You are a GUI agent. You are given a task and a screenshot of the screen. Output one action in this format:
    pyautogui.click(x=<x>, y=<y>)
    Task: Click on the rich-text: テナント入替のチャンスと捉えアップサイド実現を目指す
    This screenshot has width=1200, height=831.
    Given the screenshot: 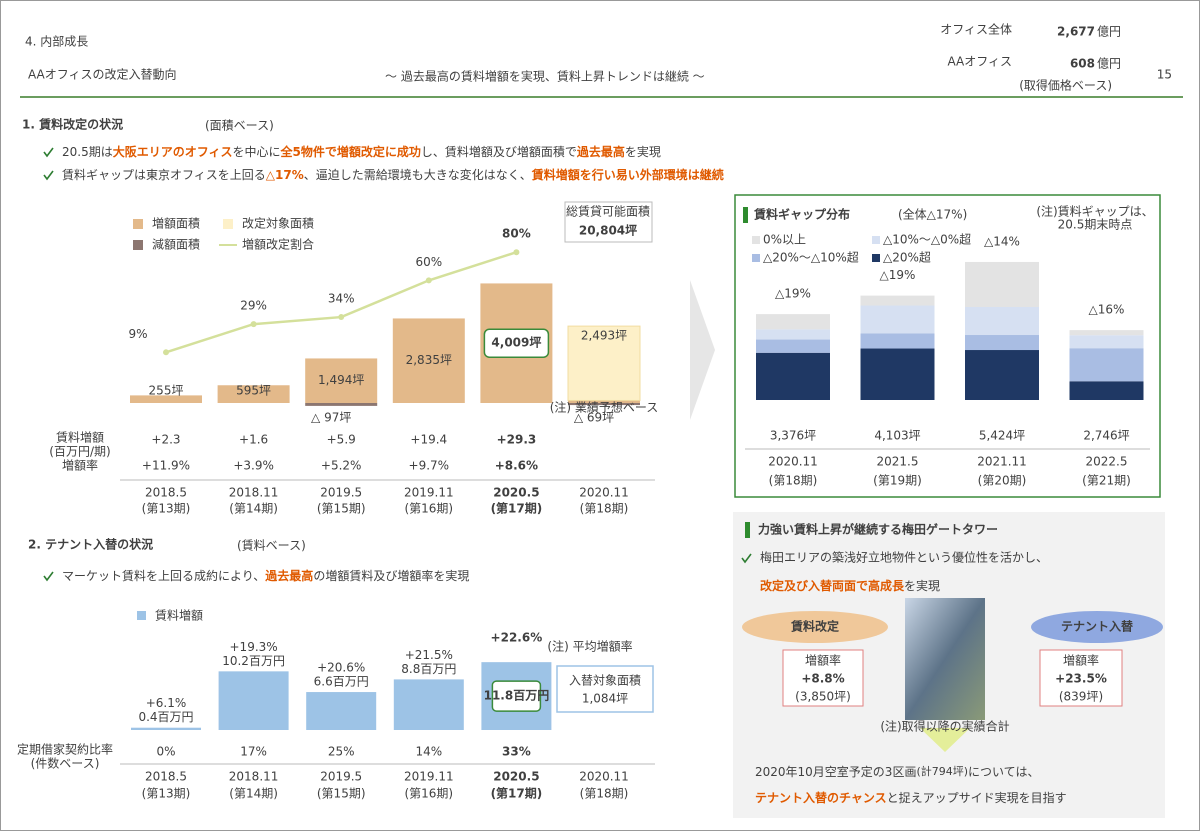 What is the action you would take?
    pyautogui.click(x=911, y=797)
    